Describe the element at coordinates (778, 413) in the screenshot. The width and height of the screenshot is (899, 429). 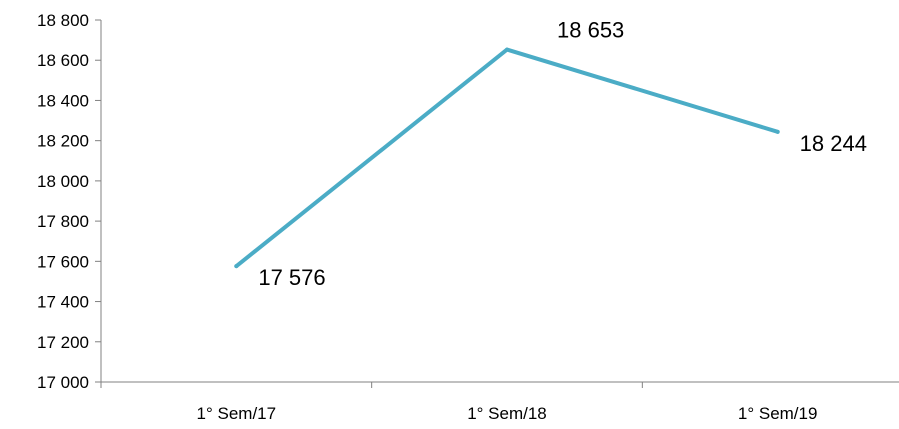
I see `x-tick-label: 1° Sem/19` at that location.